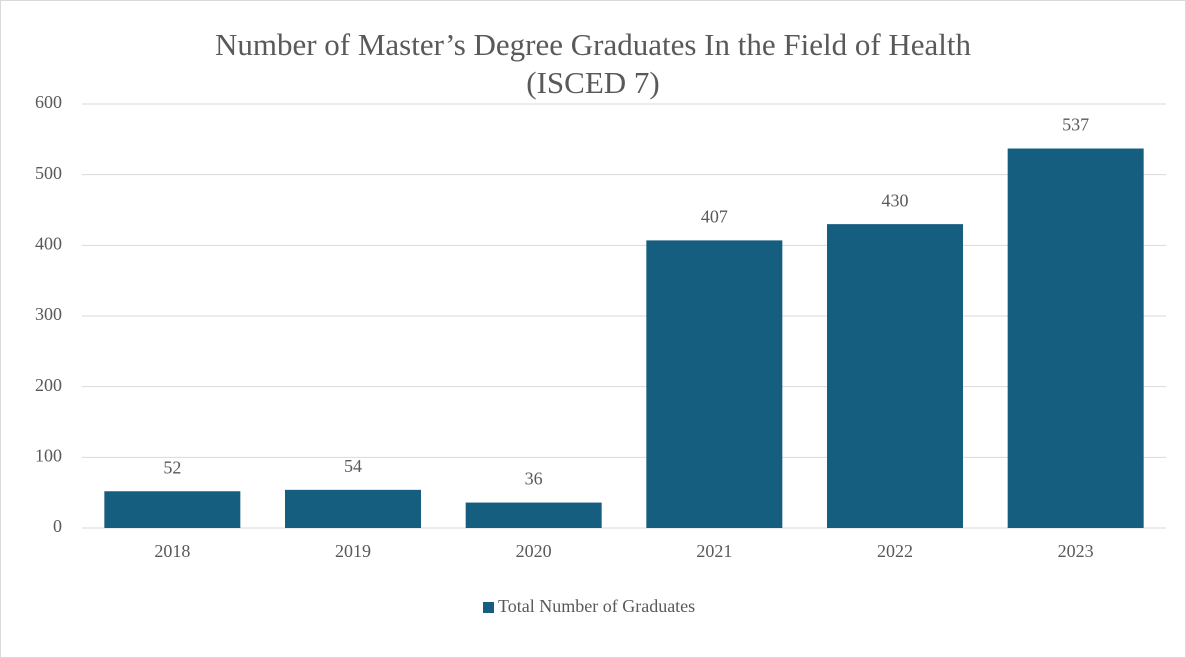 This screenshot has height=658, width=1186. Describe the element at coordinates (172, 551) in the screenshot. I see `x-tick-label: 2018` at that location.